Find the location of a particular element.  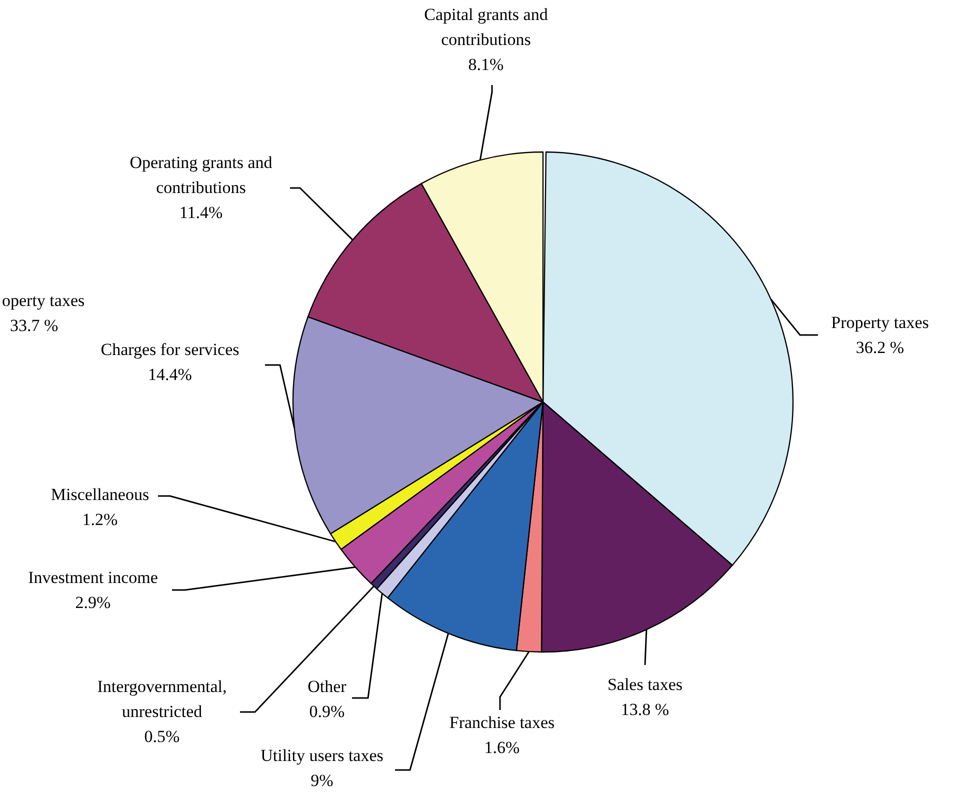

data-label: 1.6% is located at coordinates (502, 747).